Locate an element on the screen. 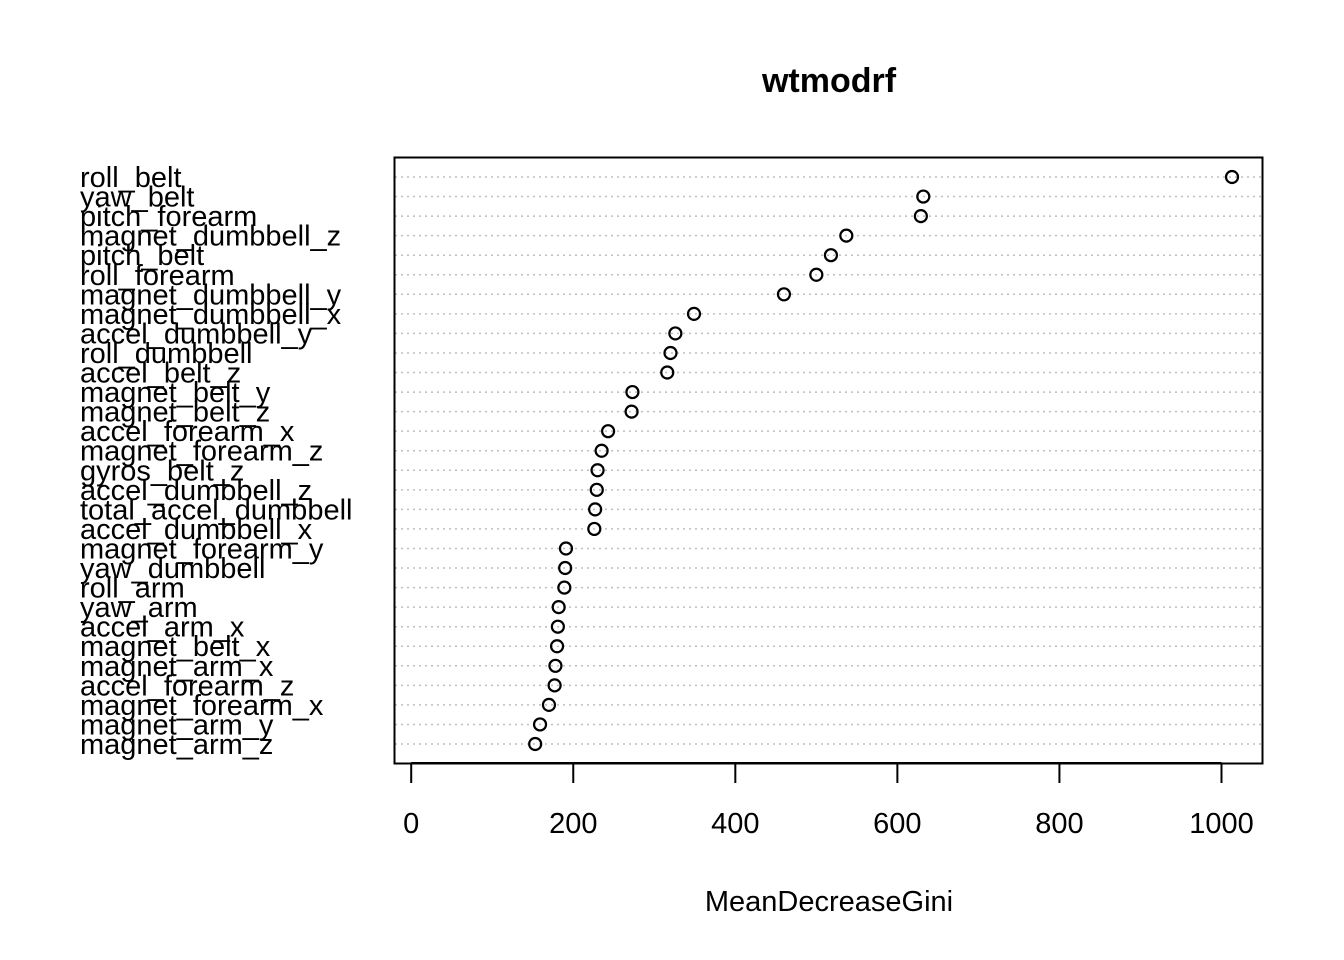 The height and width of the screenshot is (960, 1344). row-label: yaw_dumbbell is located at coordinates (172, 569).